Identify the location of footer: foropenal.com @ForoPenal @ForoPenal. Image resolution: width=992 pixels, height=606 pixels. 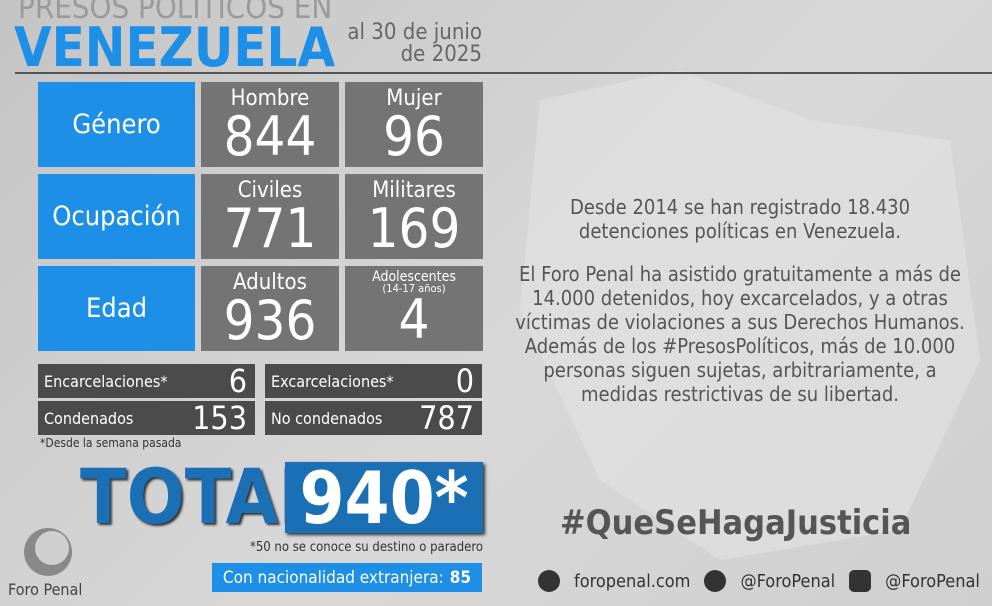
(759, 581).